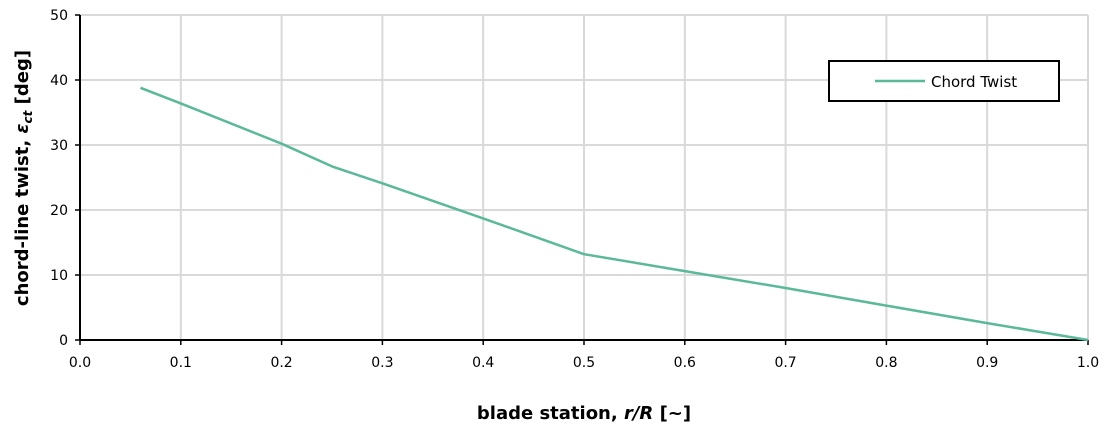 Image resolution: width=1104 pixels, height=432 pixels. Describe the element at coordinates (886, 363) in the screenshot. I see `x-tick-label: 0.8` at that location.